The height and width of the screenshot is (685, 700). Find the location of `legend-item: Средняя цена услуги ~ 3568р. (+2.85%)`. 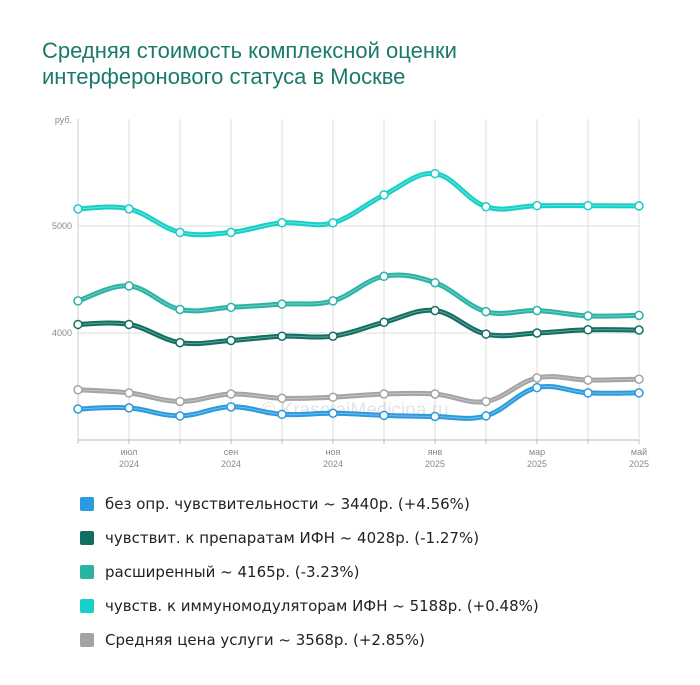

legend-item: Средняя цена услуги ~ 3568р. (+2.85%) is located at coordinates (309, 640).